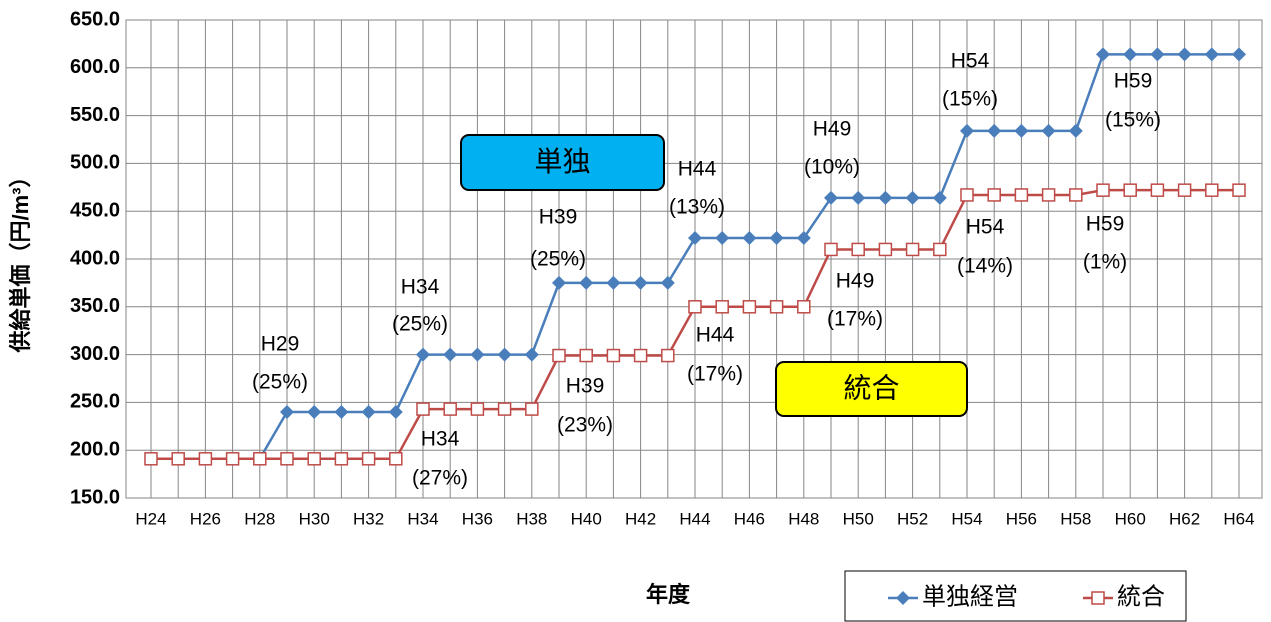 The height and width of the screenshot is (622, 1271). What do you see at coordinates (280, 344) in the screenshot?
I see `annotation: H29` at bounding box center [280, 344].